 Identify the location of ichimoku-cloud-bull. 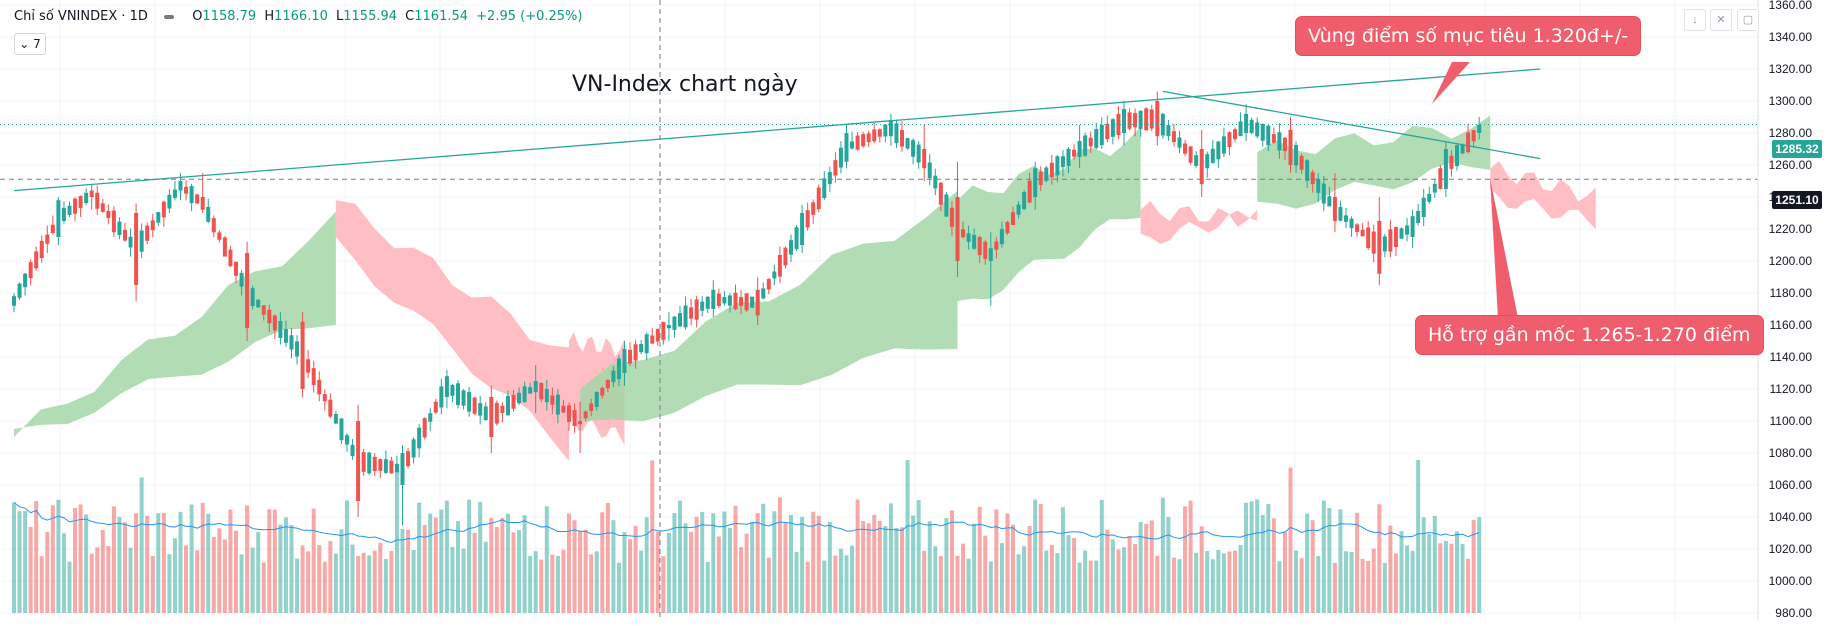
(1049, 213).